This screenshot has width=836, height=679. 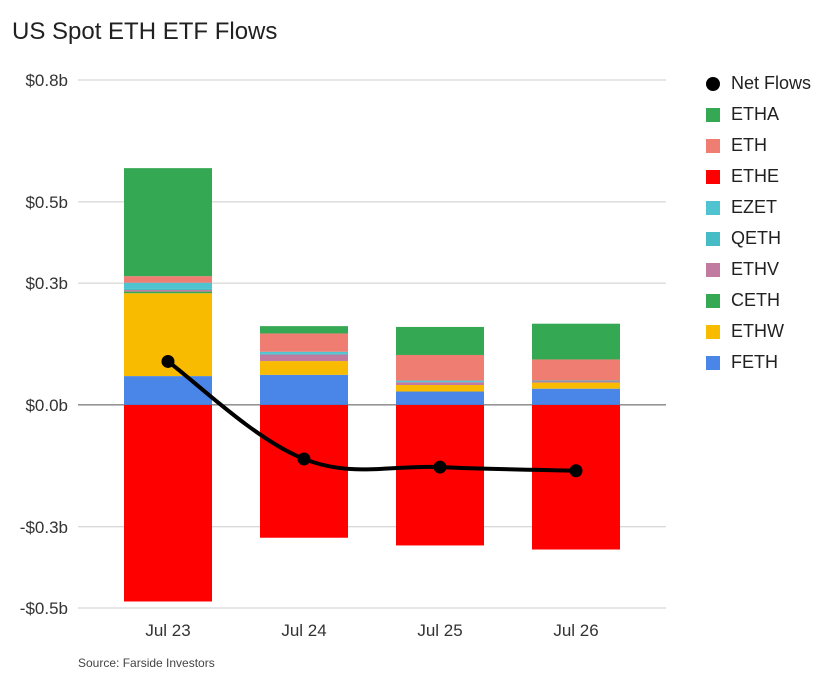 What do you see at coordinates (749, 145) in the screenshot?
I see `legend-label: ETH` at bounding box center [749, 145].